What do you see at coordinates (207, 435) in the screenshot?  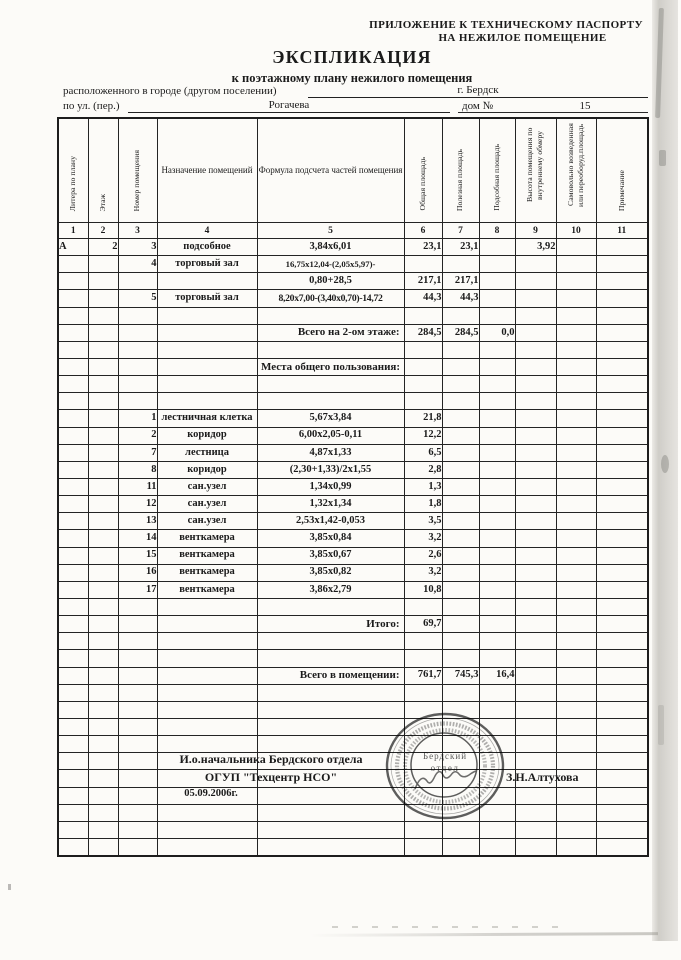 I see `table-cell: коридор` at bounding box center [207, 435].